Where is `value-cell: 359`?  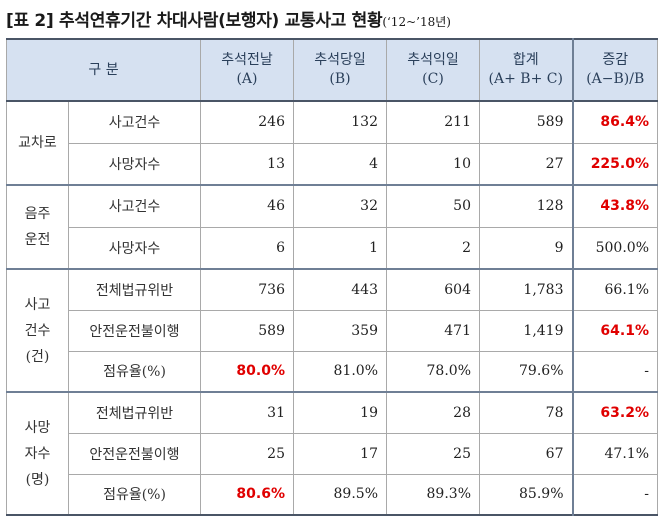 value-cell: 359 is located at coordinates (340, 330).